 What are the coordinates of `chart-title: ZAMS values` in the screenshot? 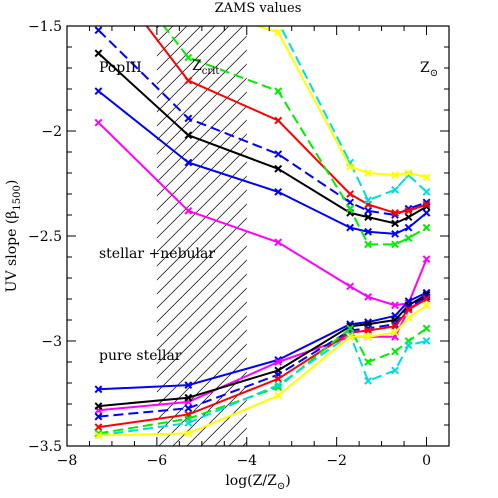 It's located at (258, 8).